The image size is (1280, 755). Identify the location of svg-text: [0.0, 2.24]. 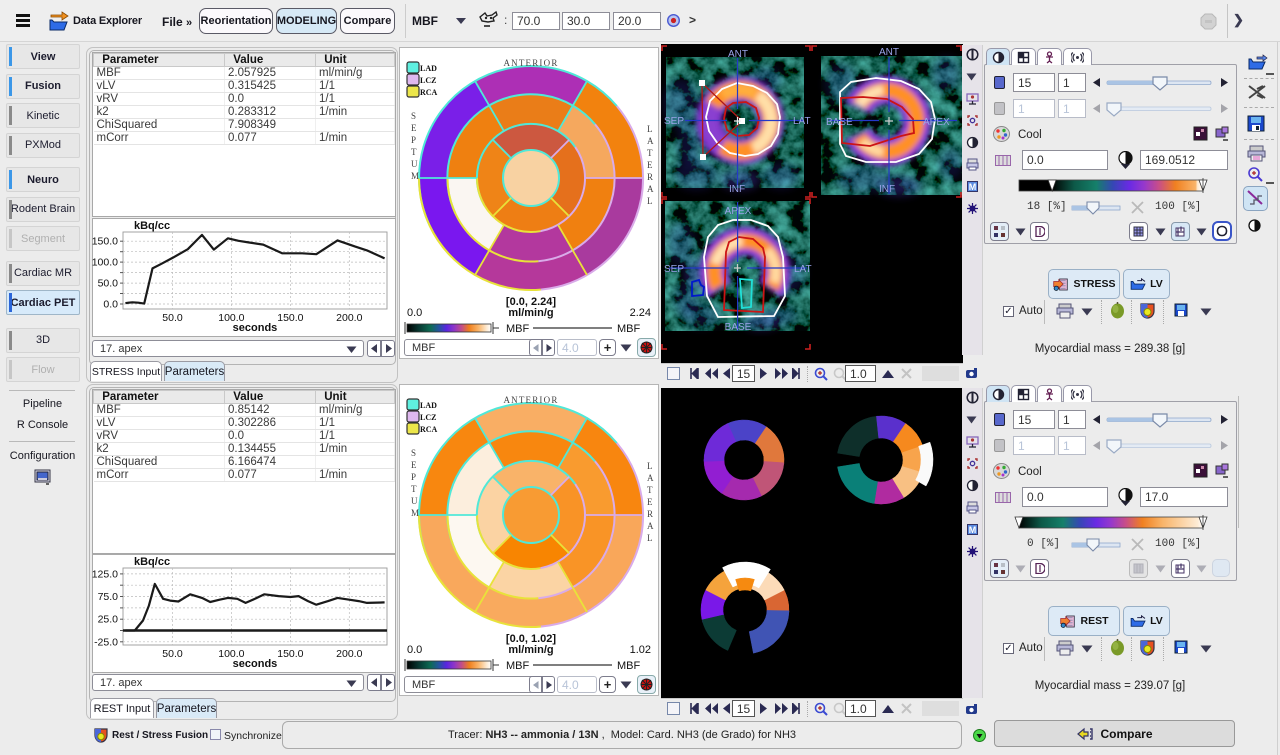
(531, 302).